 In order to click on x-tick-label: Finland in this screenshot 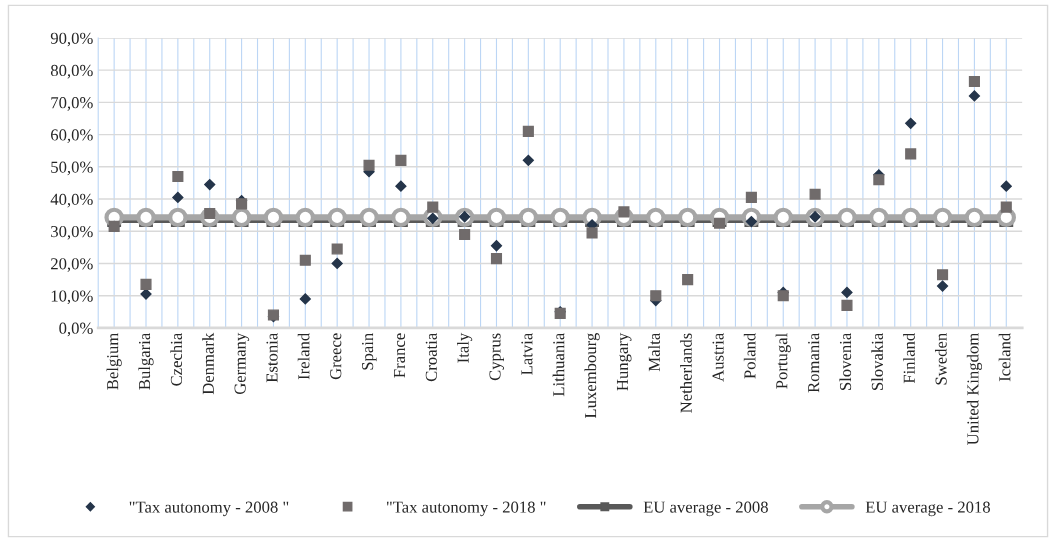, I will do `click(909, 358)`.